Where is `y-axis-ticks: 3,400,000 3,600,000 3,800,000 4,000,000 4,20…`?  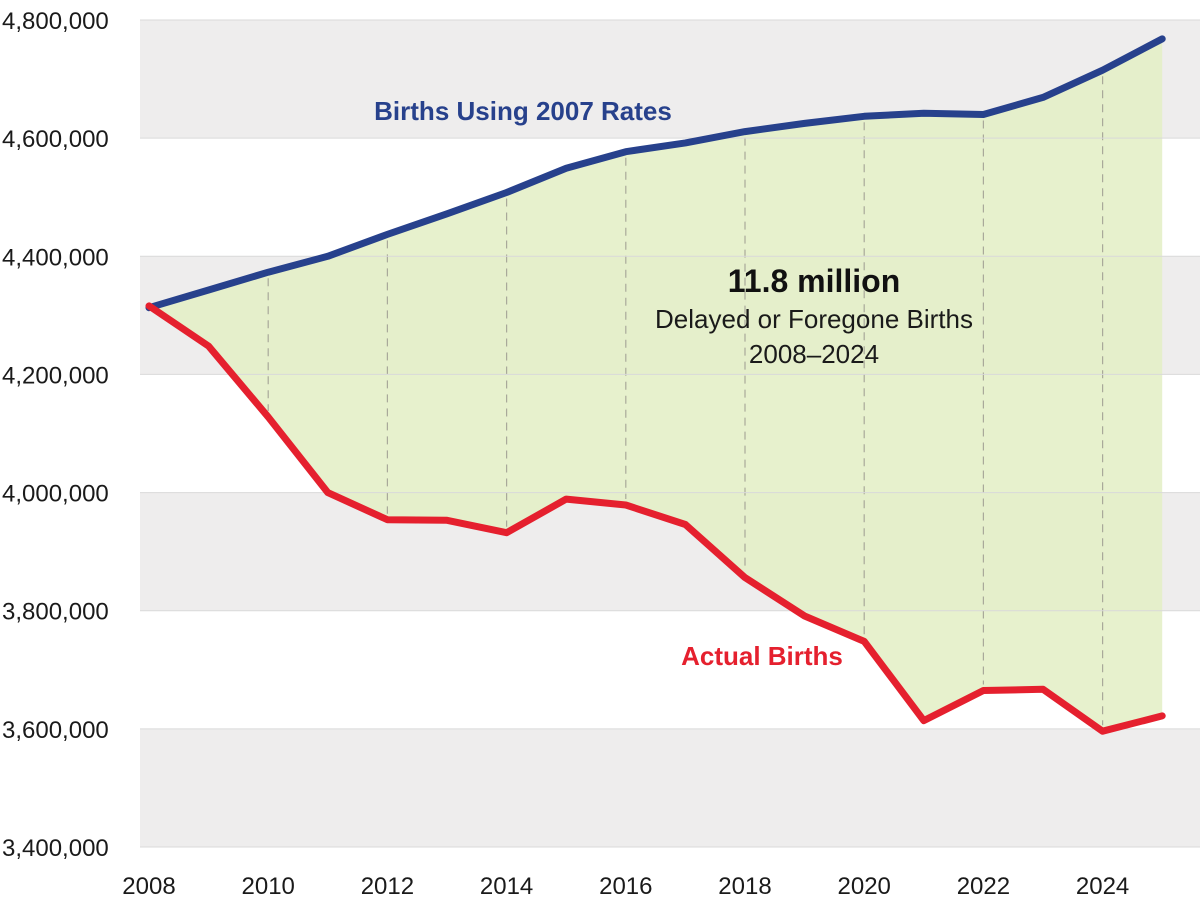 y-axis-ticks: 3,400,000 3,600,000 3,800,000 4,000,000 4,20… is located at coordinates (55, 435).